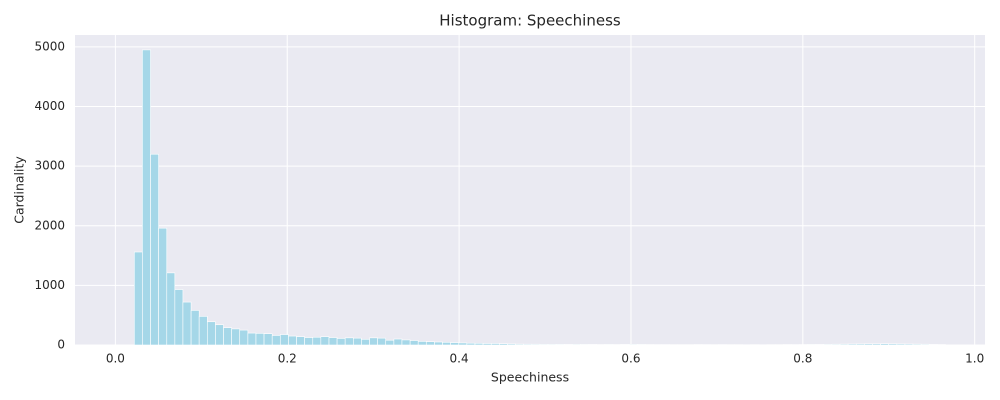  I want to click on x-tick-label: 0.2, so click(287, 359).